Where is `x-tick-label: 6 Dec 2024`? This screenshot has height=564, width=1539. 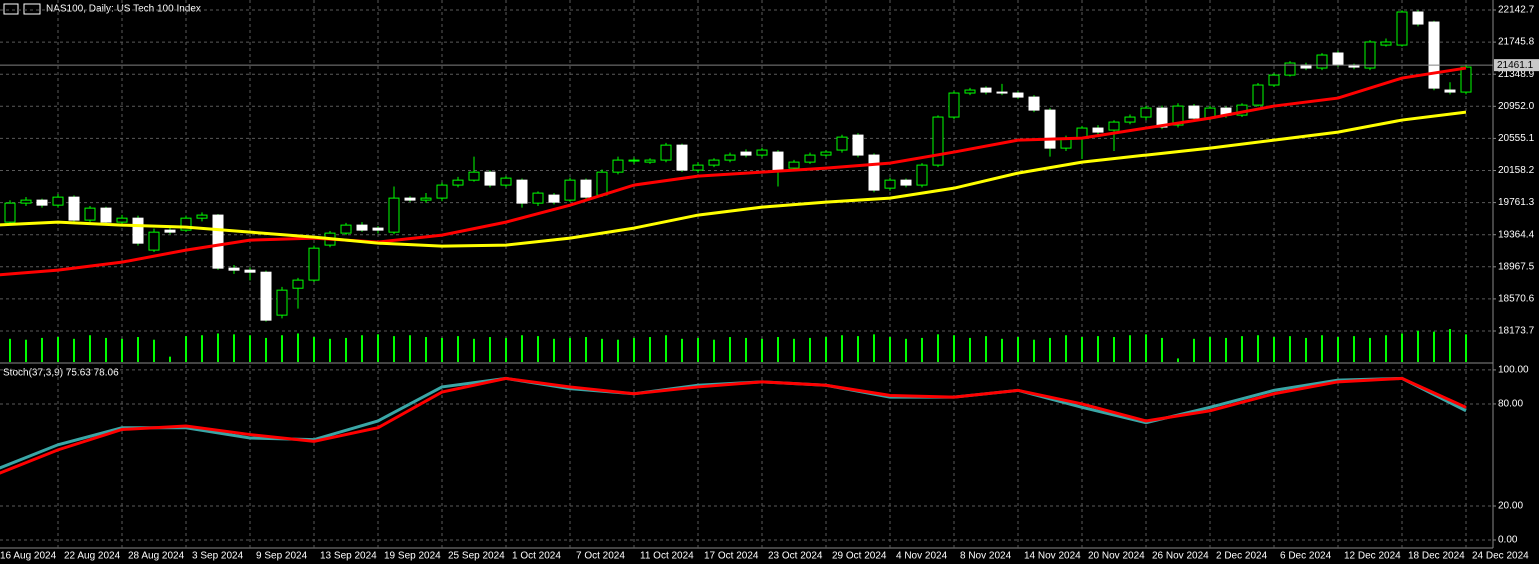 x-tick-label: 6 Dec 2024 is located at coordinates (1306, 556).